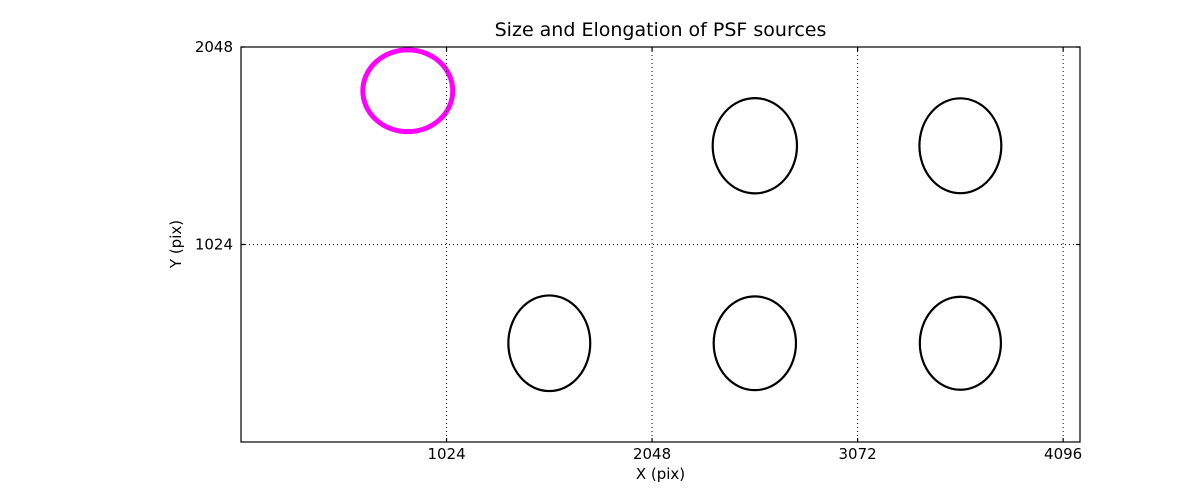 The height and width of the screenshot is (490, 1200). Describe the element at coordinates (176, 244) in the screenshot. I see `y-axis-label: Y (pix)` at that location.